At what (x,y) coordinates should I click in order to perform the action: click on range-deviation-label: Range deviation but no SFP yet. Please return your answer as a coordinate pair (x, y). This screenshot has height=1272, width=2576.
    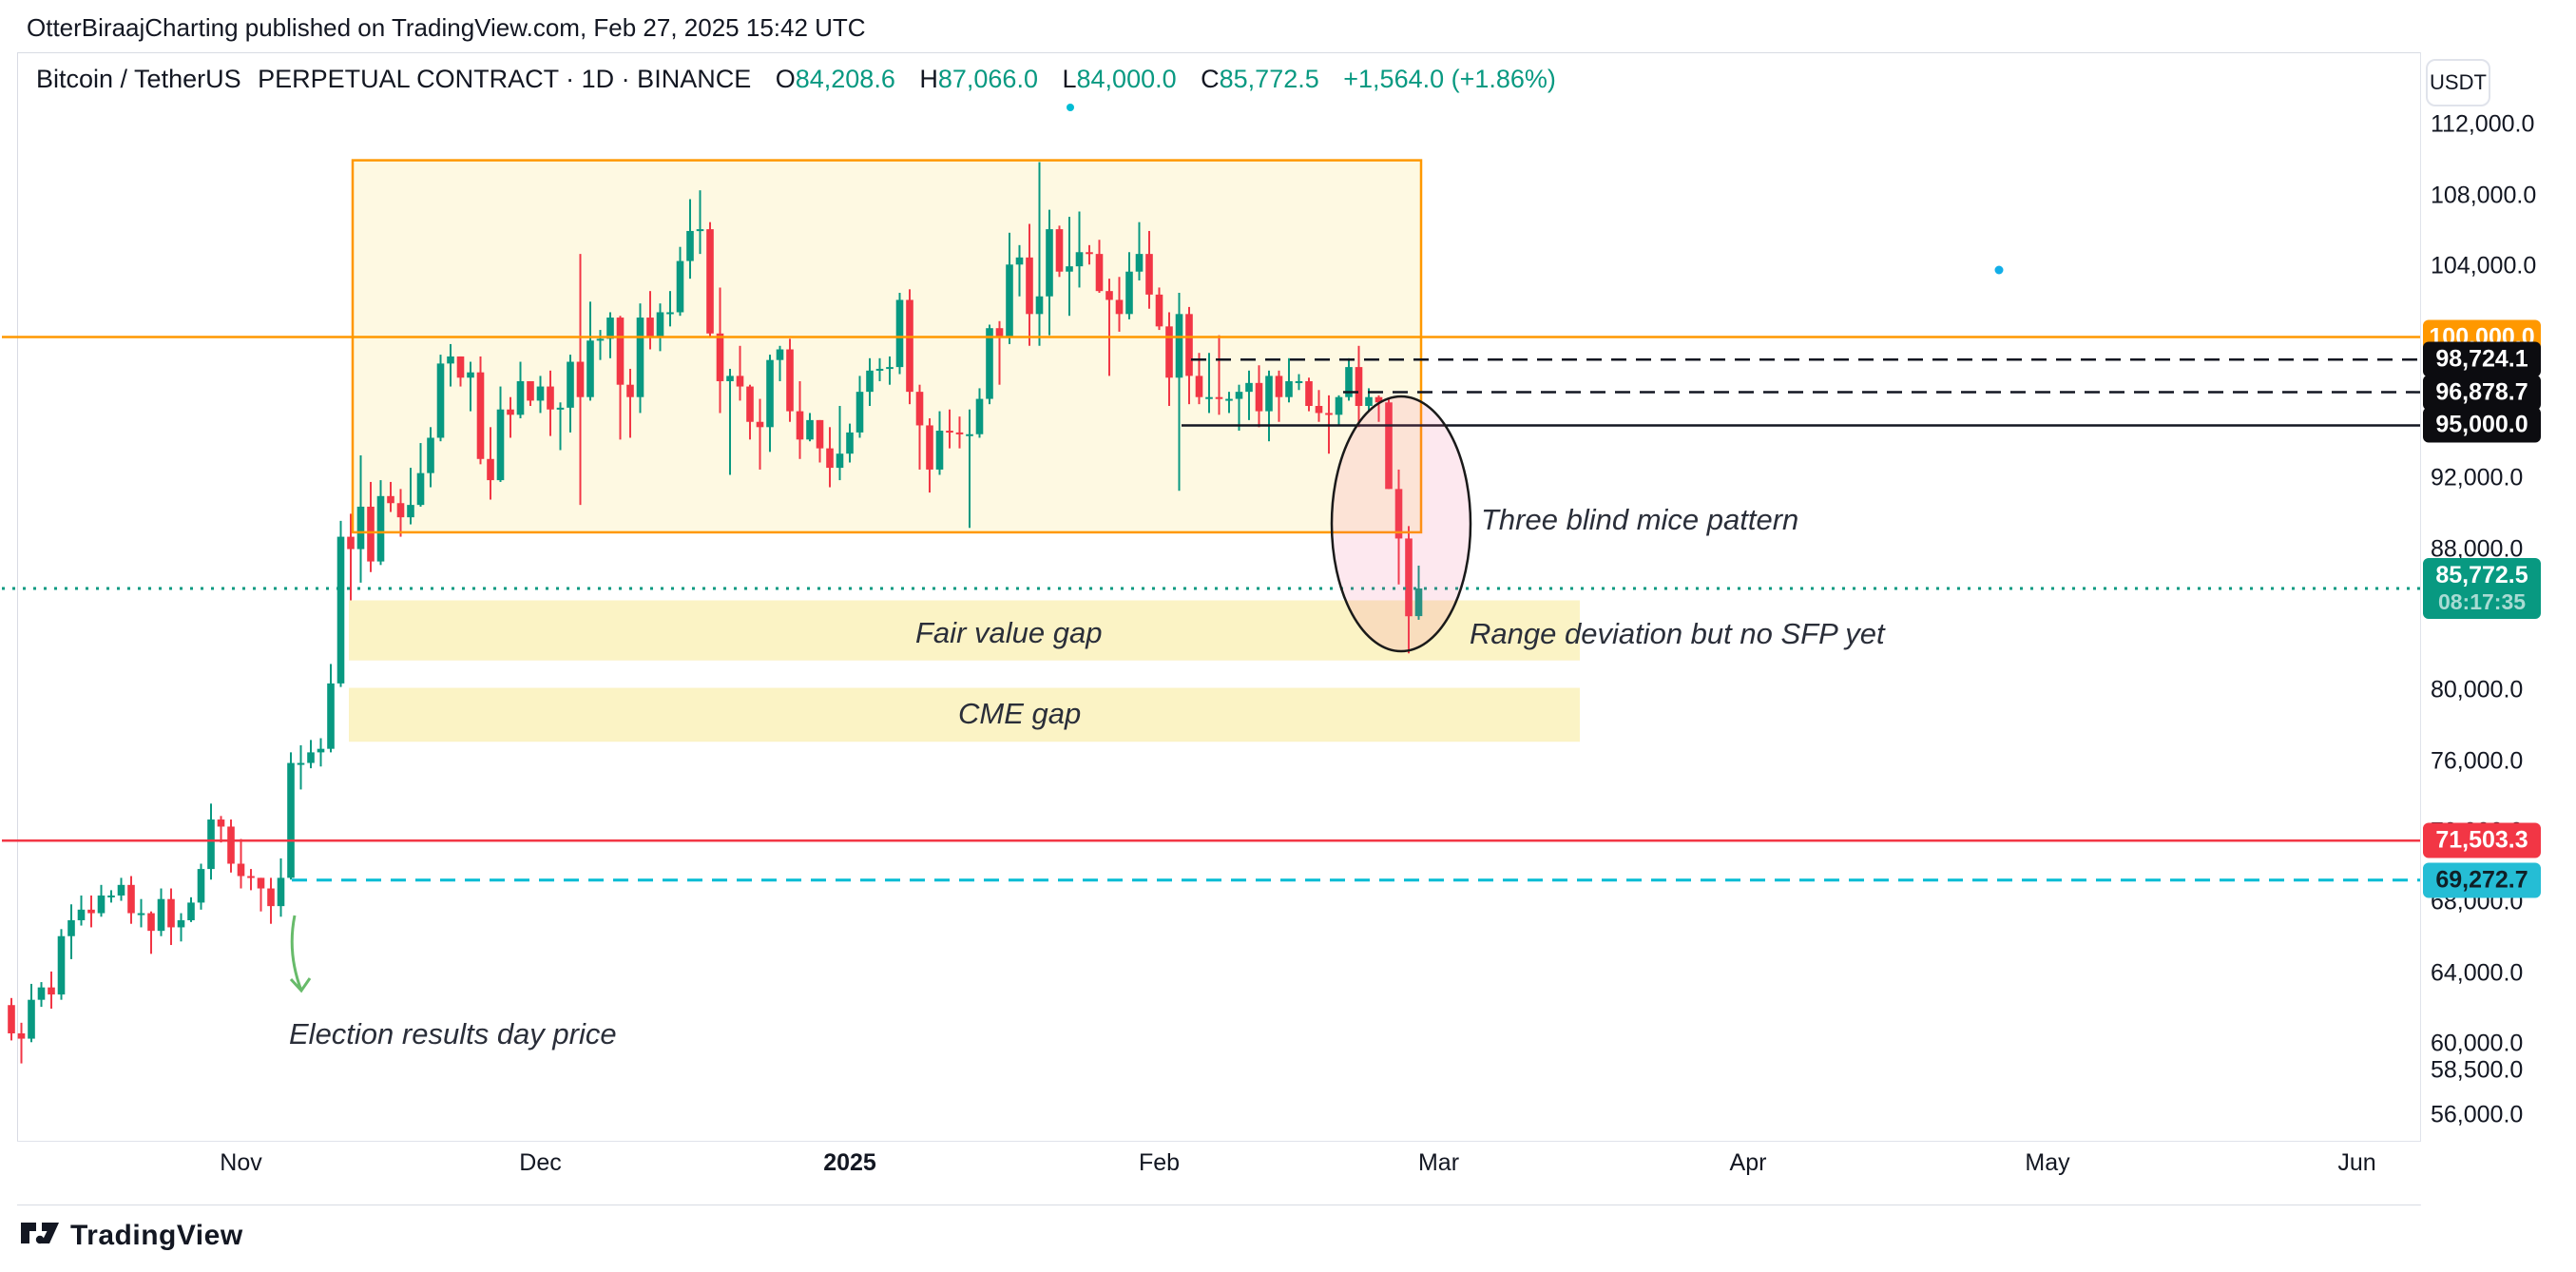
    Looking at the image, I should click on (1677, 633).